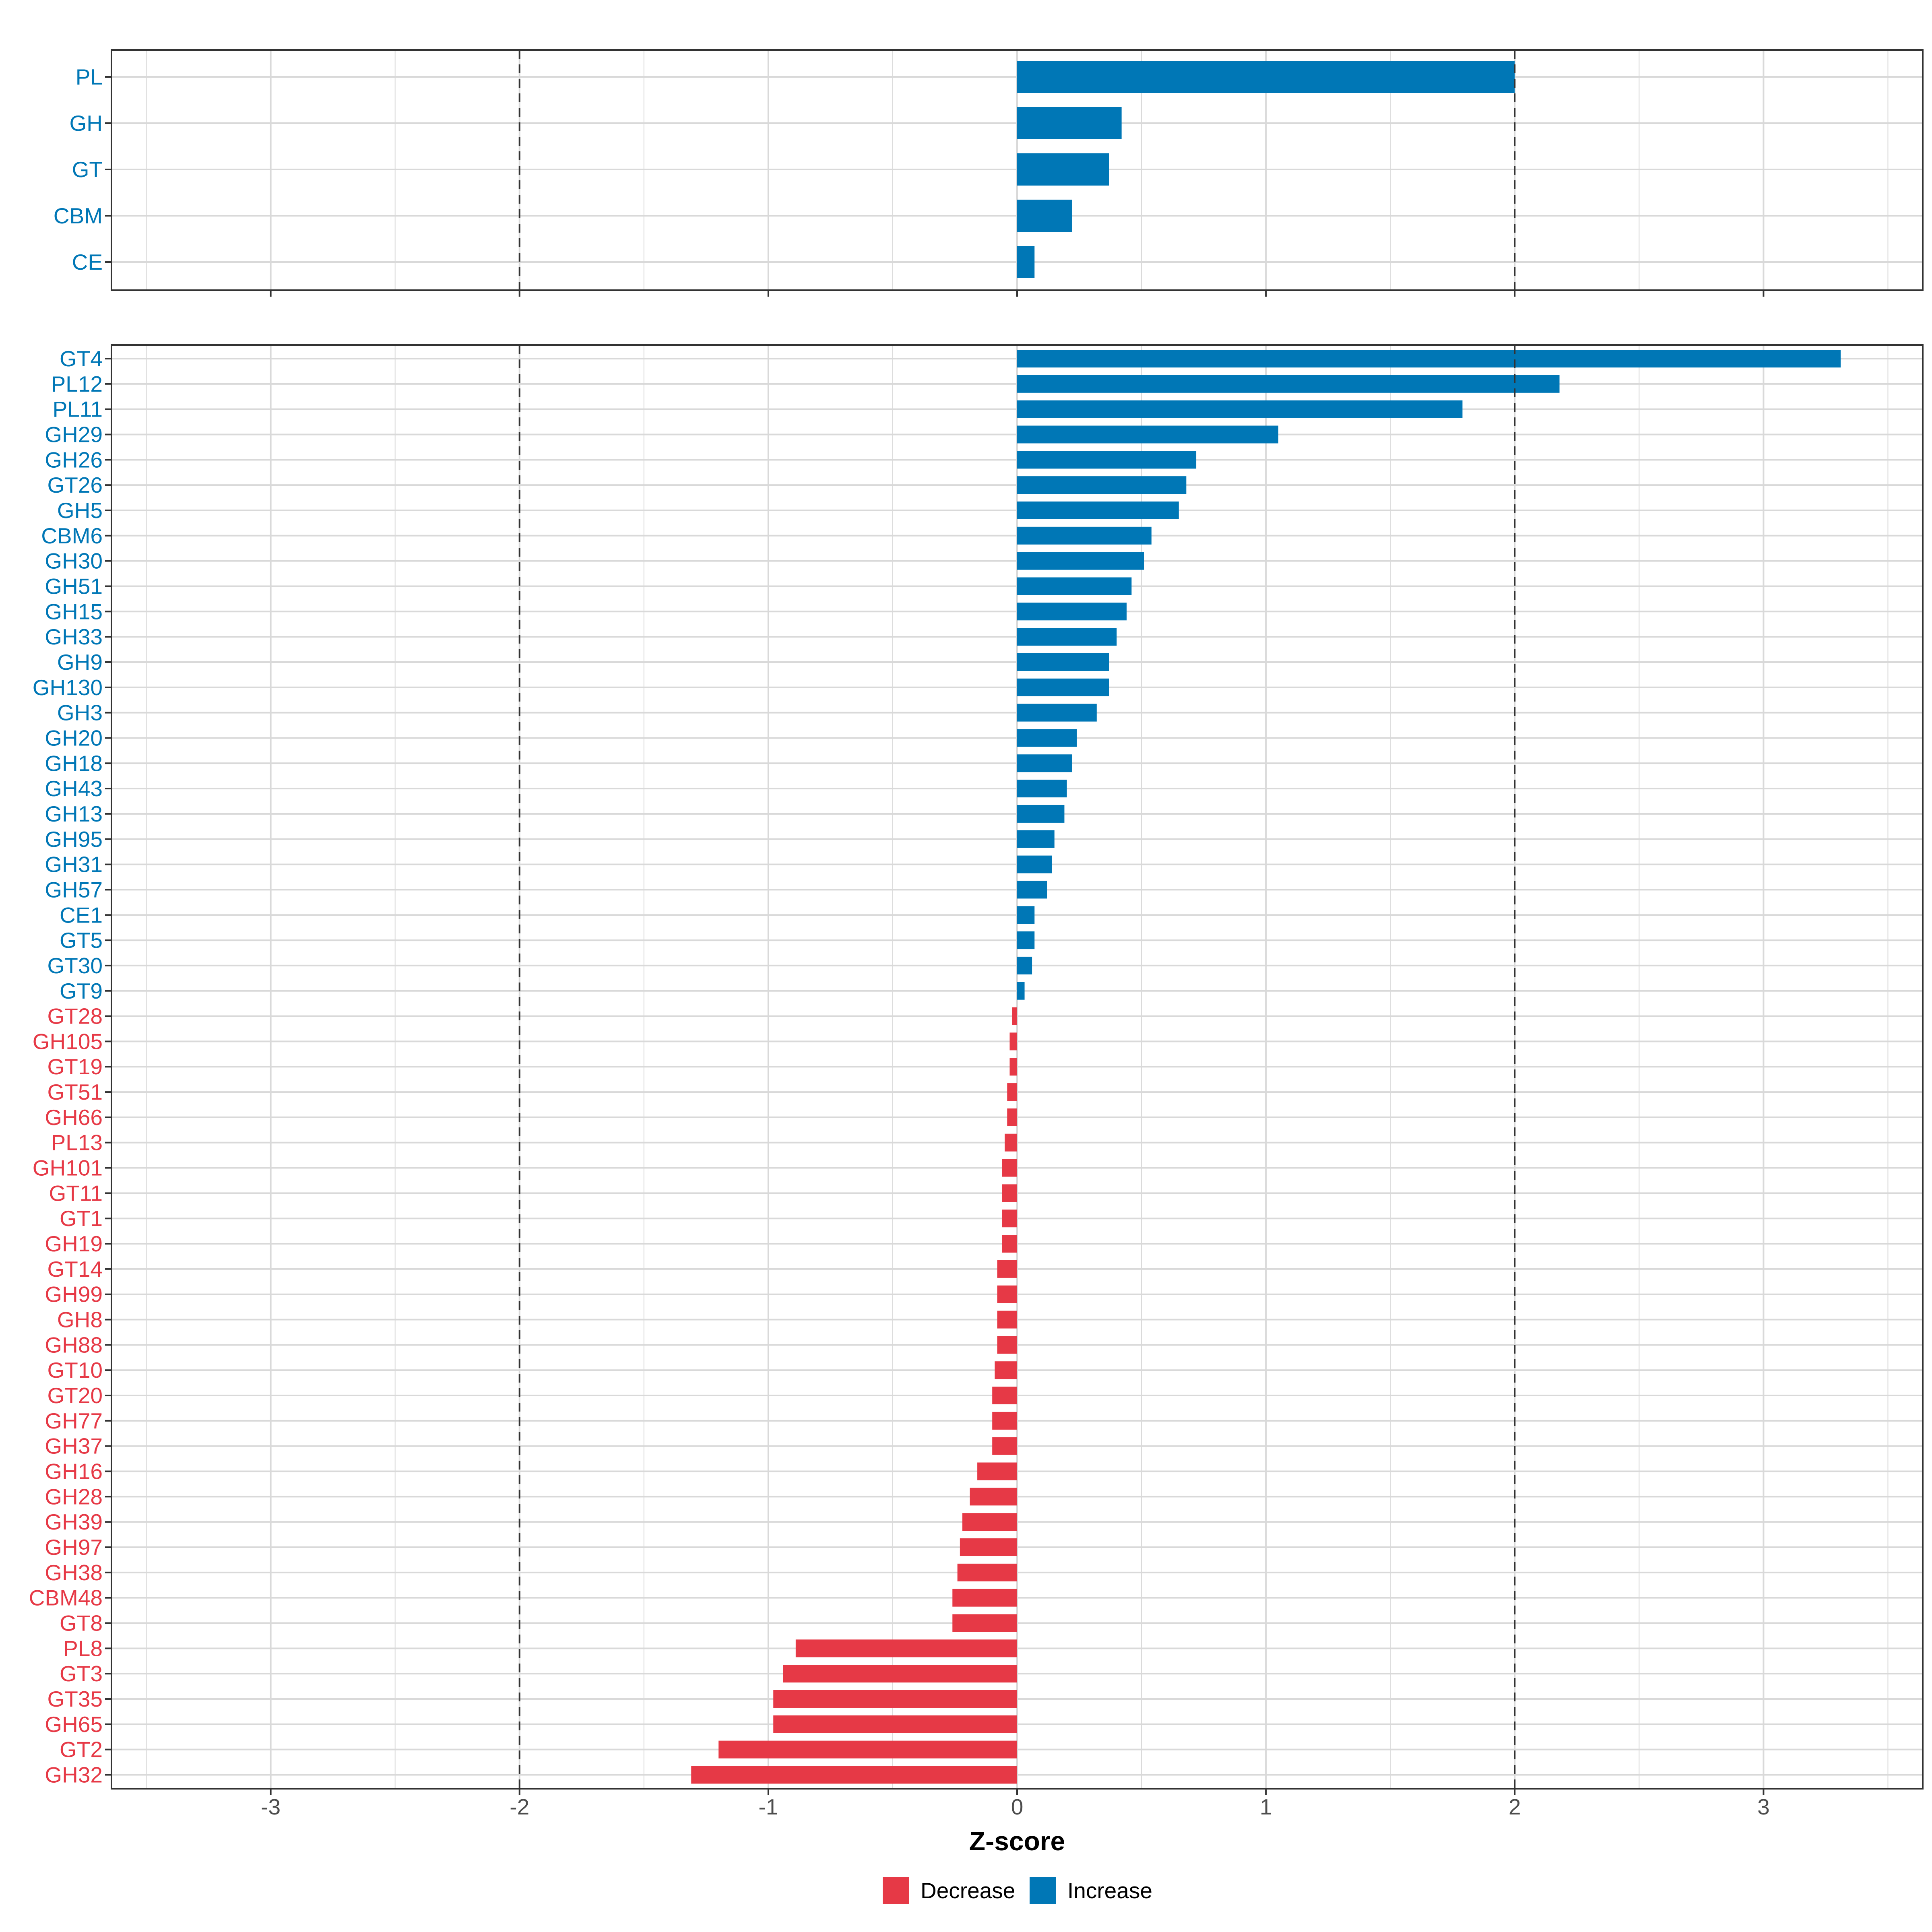 The width and height of the screenshot is (1932, 1932). Describe the element at coordinates (1005, 1421) in the screenshot. I see `bar-gh77` at that location.